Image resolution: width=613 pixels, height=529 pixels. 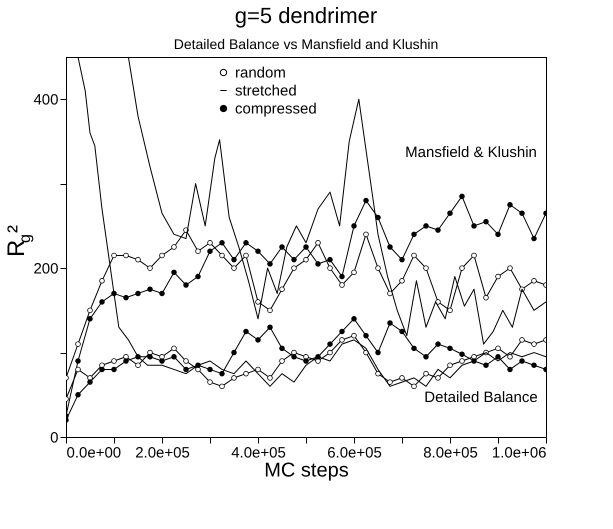 What do you see at coordinates (306, 44) in the screenshot?
I see `chart-subtitle: Detailed Balance vs Mansfield and Klushin` at bounding box center [306, 44].